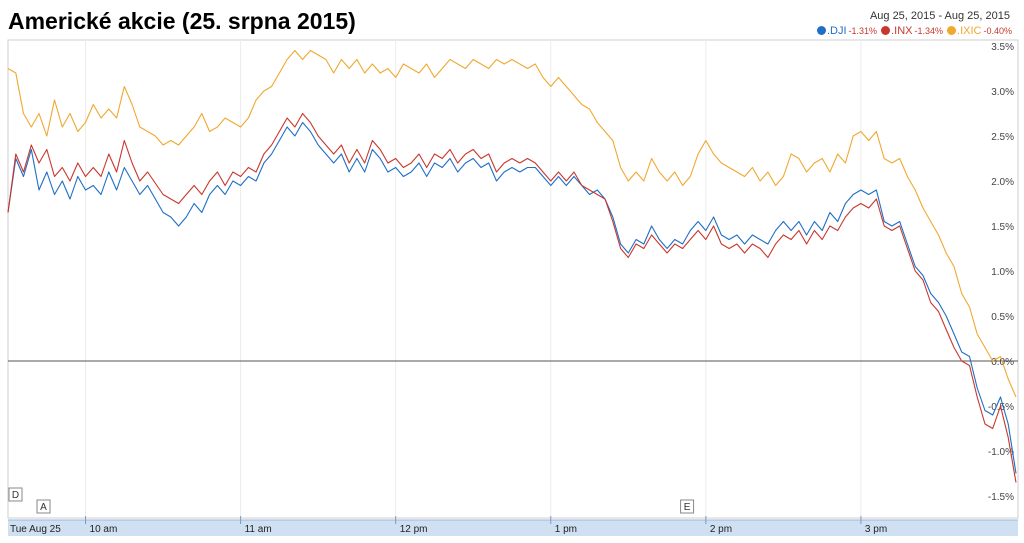 The width and height of the screenshot is (1024, 543). Describe the element at coordinates (1002, 137) in the screenshot. I see `y-tick-label: 2.5%` at that location.